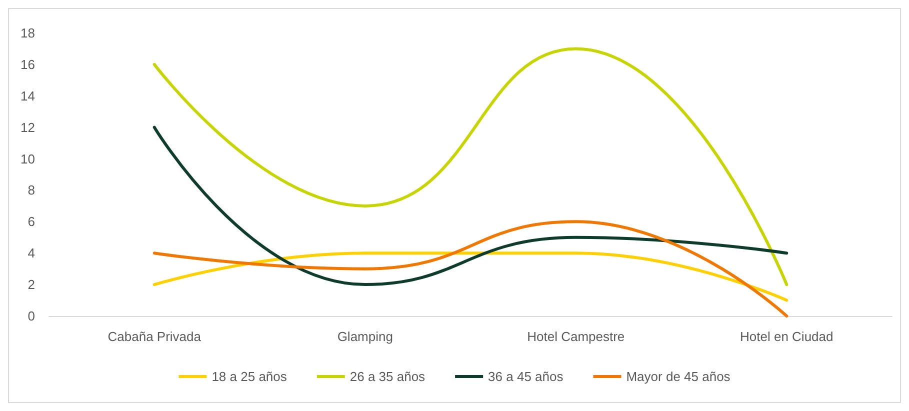 The image size is (909, 411). Describe the element at coordinates (27, 64) in the screenshot. I see `y-tick-label: 16` at that location.